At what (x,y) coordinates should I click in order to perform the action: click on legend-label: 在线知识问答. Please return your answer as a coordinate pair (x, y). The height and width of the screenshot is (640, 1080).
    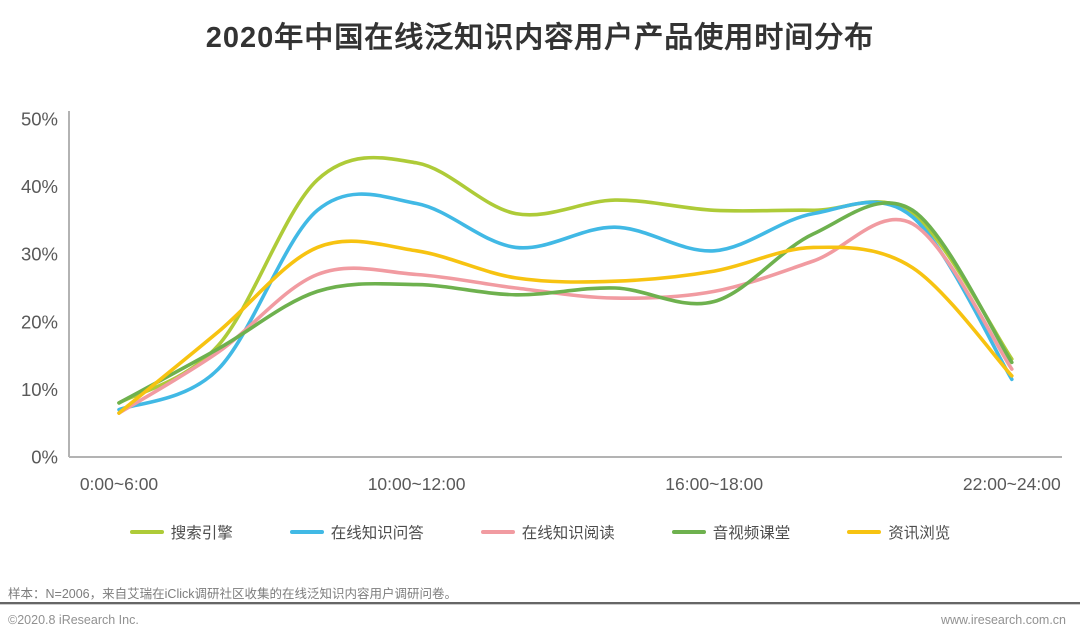
    Looking at the image, I should click on (377, 533).